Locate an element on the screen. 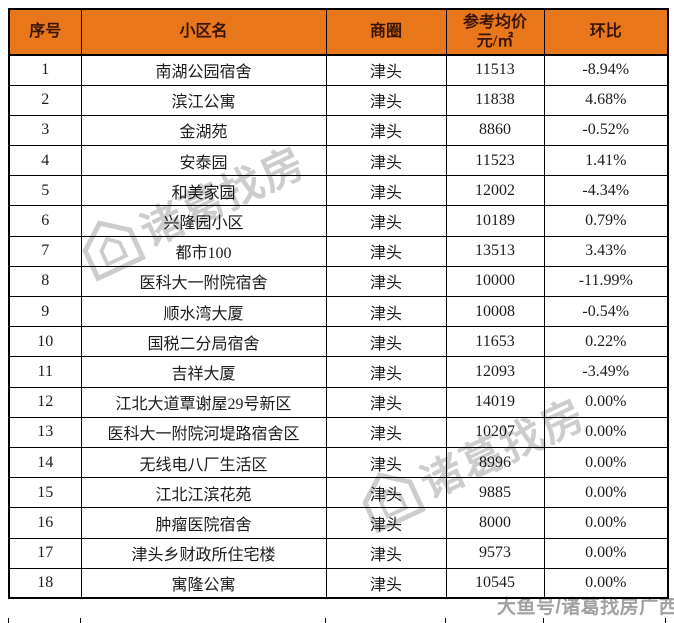 Image resolution: width=674 pixels, height=623 pixels. table-cell-mom: -4.34% is located at coordinates (606, 191).